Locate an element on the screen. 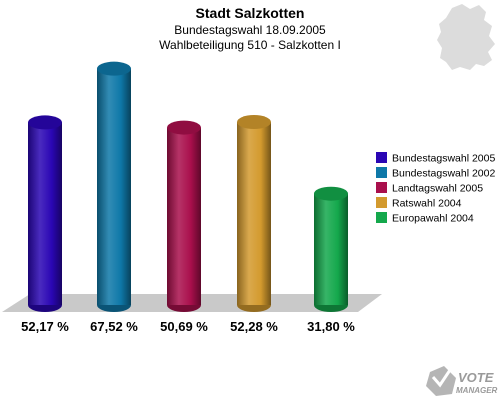 The width and height of the screenshot is (500, 400). value-label-5: 31,80 % is located at coordinates (331, 326).